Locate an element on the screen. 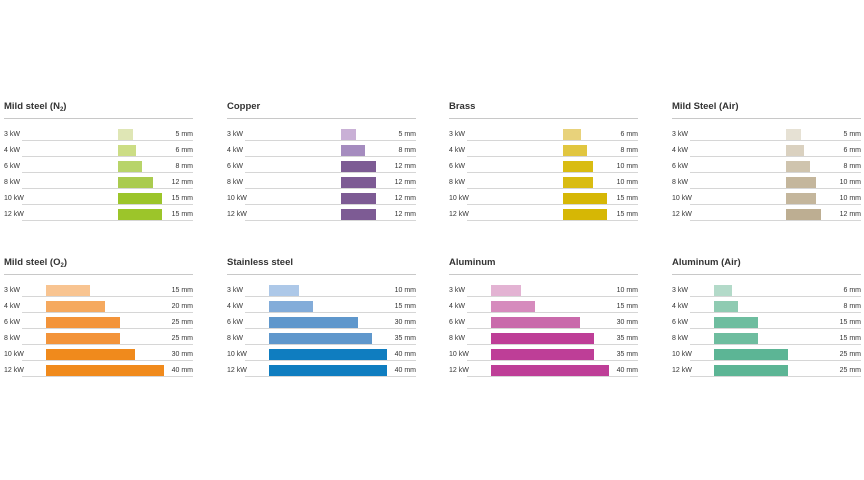  chart-title-text: Mild Steel (Air) is located at coordinates (705, 106).